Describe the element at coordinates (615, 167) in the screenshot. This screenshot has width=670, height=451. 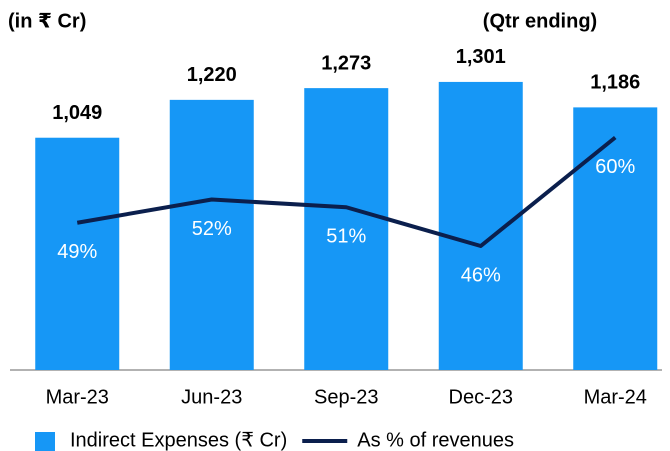
I see `line-value-label: 60%` at that location.